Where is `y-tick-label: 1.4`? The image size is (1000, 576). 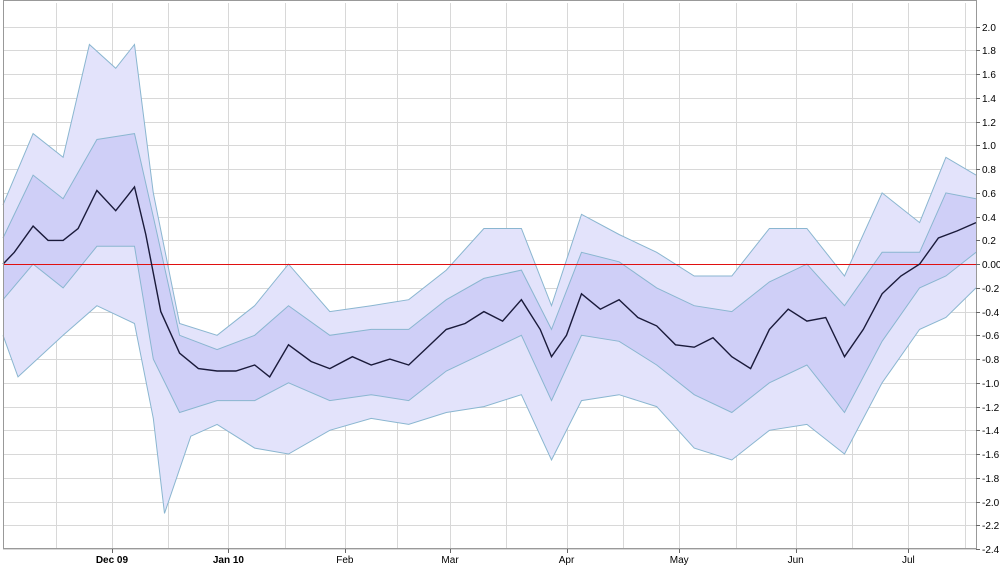 y-tick-label: 1.4 is located at coordinates (989, 99).